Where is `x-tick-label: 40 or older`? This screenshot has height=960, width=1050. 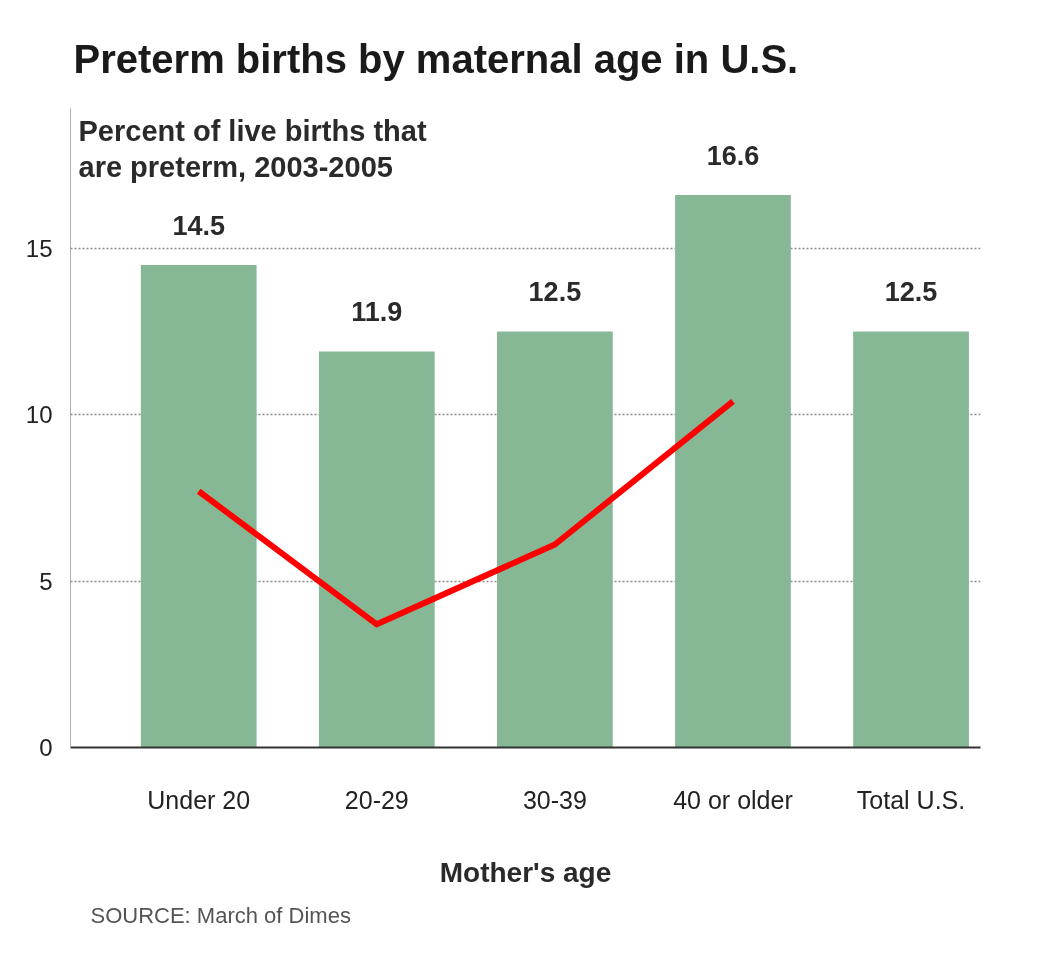 x-tick-label: 40 or older is located at coordinates (733, 799).